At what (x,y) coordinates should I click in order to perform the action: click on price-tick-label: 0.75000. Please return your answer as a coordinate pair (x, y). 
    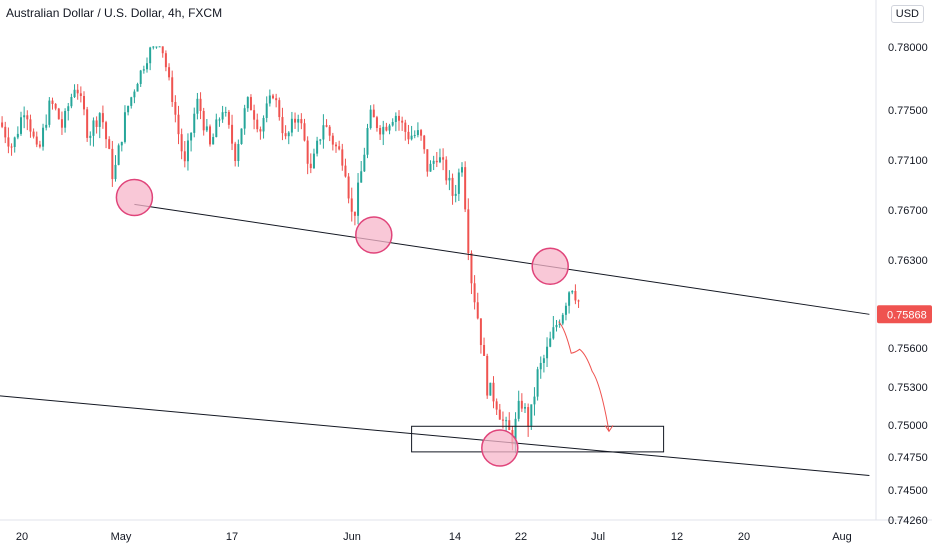
    Looking at the image, I should click on (908, 426).